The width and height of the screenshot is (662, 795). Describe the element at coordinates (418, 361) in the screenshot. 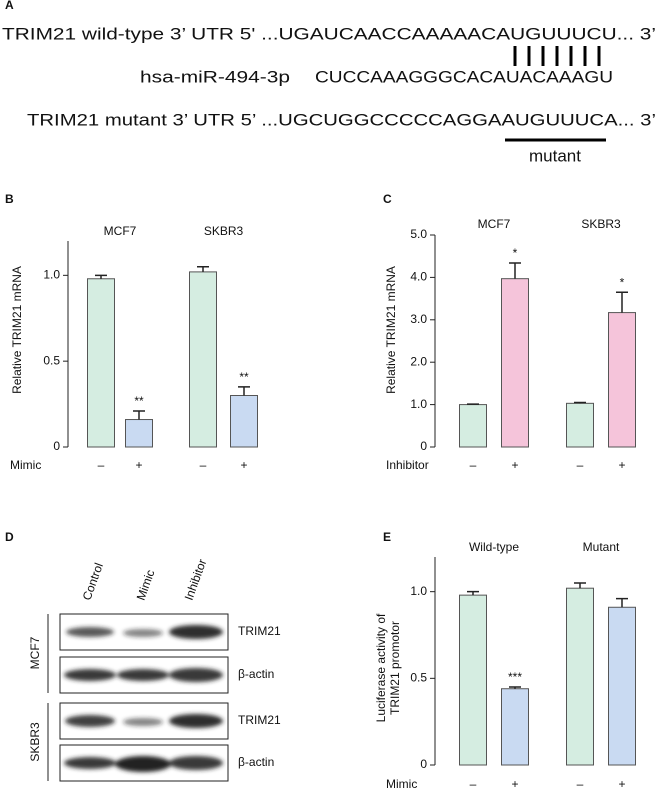

I see `y-tick-label: 2.0` at that location.